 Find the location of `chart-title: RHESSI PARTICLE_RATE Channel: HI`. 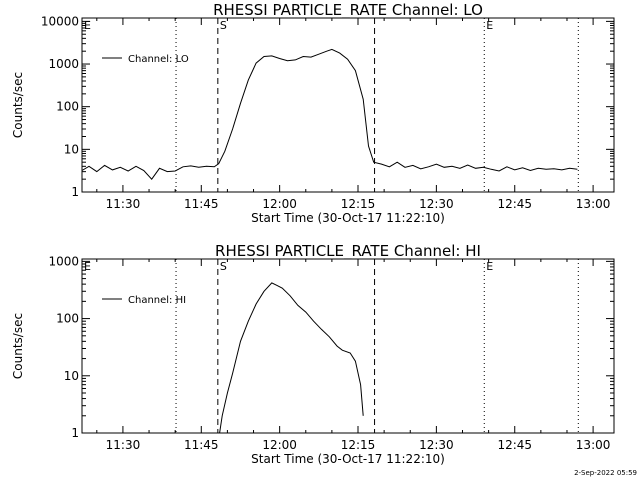

chart-title: RHESSI PARTICLE_RATE Channel: HI is located at coordinates (348, 251).